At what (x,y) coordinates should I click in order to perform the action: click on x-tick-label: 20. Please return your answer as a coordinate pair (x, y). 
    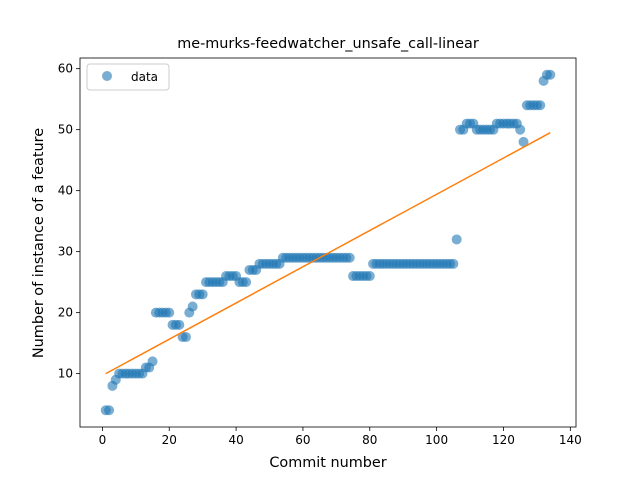
    Looking at the image, I should click on (169, 440).